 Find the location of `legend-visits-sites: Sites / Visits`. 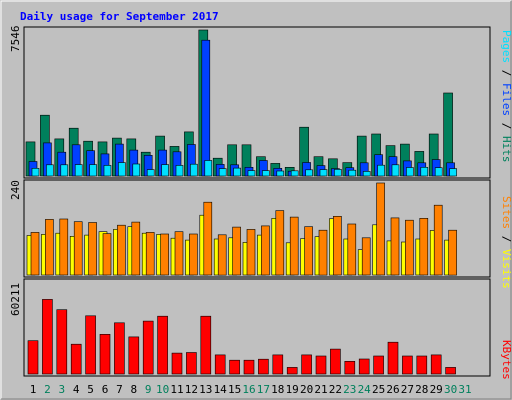

legend-visits-sites: Sites / Visits is located at coordinates (506, 242).